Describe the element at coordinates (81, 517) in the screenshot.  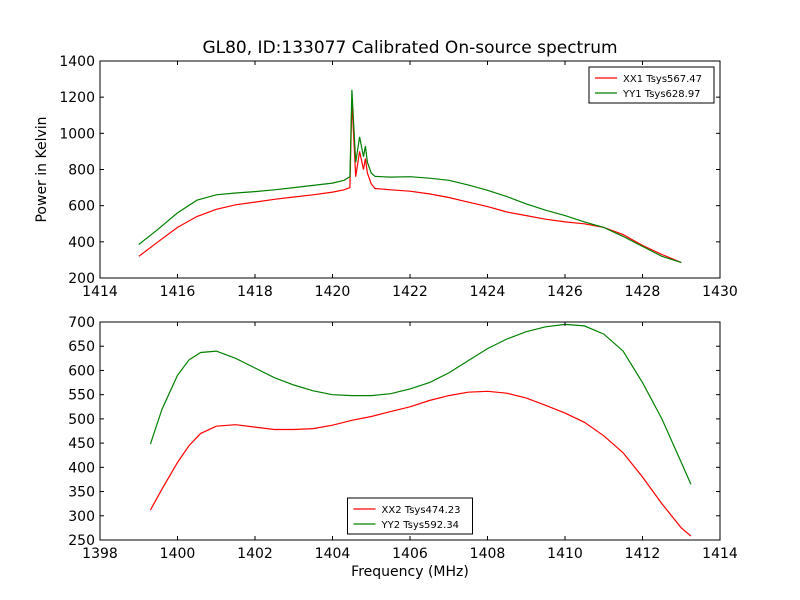
I see `bottom-y-tick-label: 300` at that location.